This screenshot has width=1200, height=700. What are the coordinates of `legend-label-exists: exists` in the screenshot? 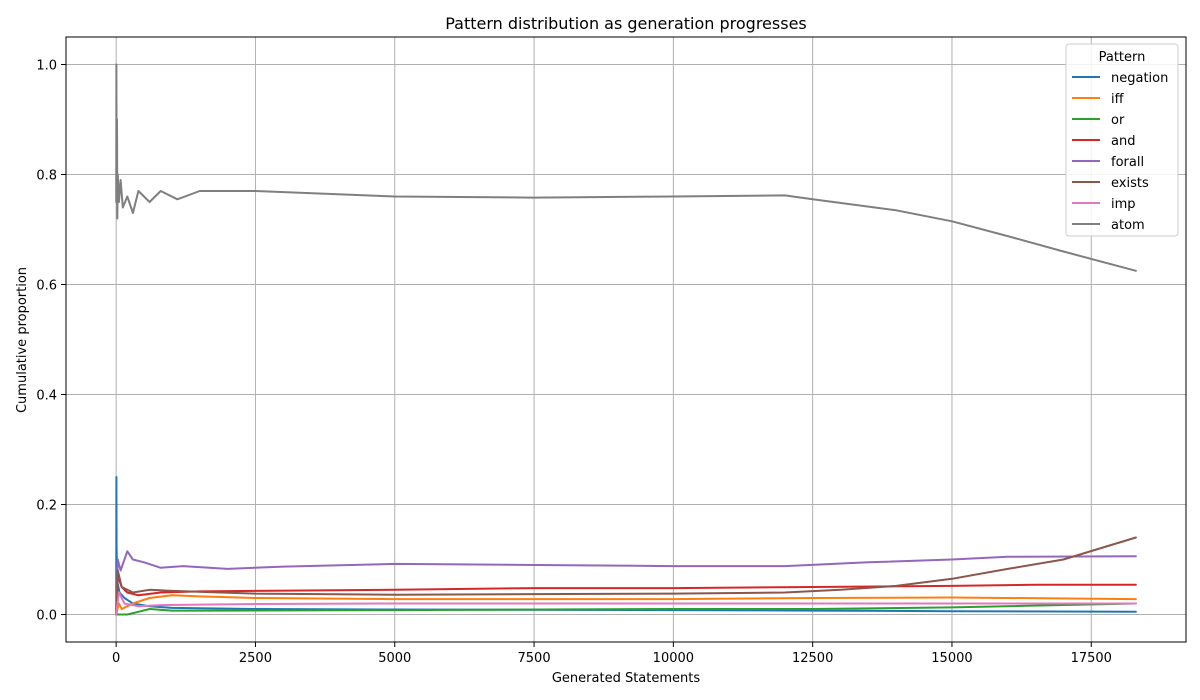 It's located at (1130, 183).